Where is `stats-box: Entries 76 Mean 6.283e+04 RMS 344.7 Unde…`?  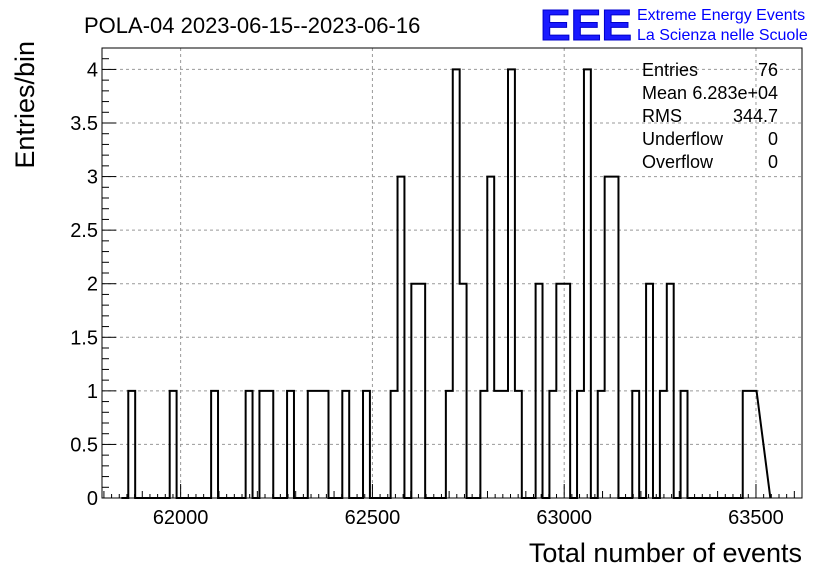 stats-box: Entries 76 Mean 6.283e+04 RMS 344.7 Unde… is located at coordinates (710, 116).